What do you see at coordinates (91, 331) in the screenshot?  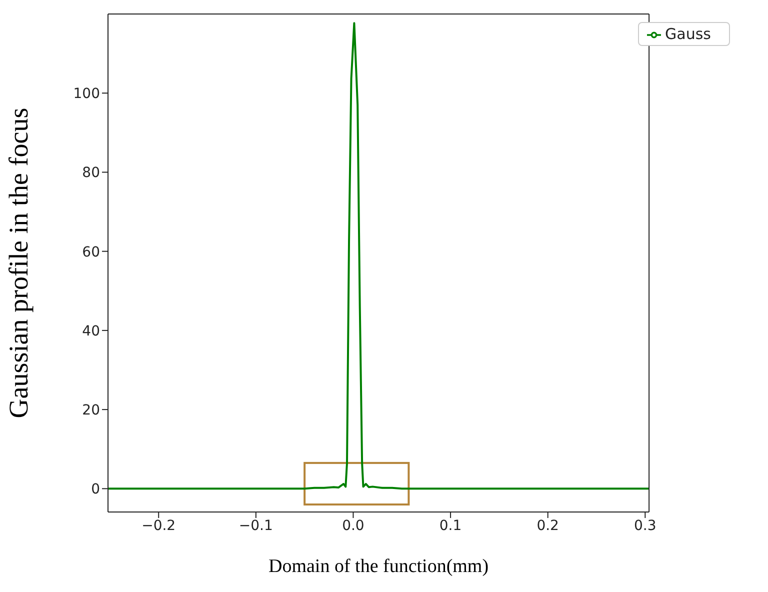 I see `y-tick-label: 40` at bounding box center [91, 331].